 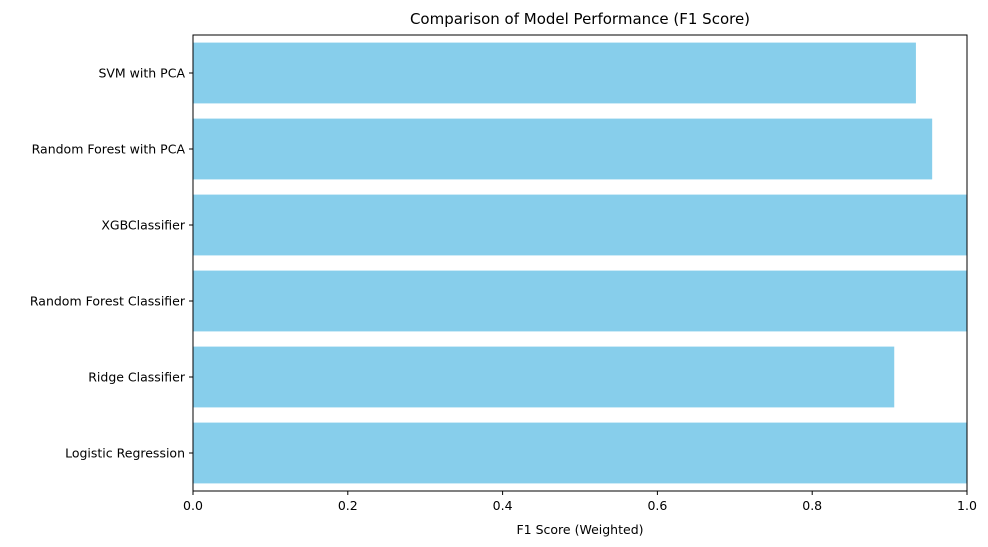 I want to click on x-axis-title: F1 Score (Weighted), so click(x=579, y=529).